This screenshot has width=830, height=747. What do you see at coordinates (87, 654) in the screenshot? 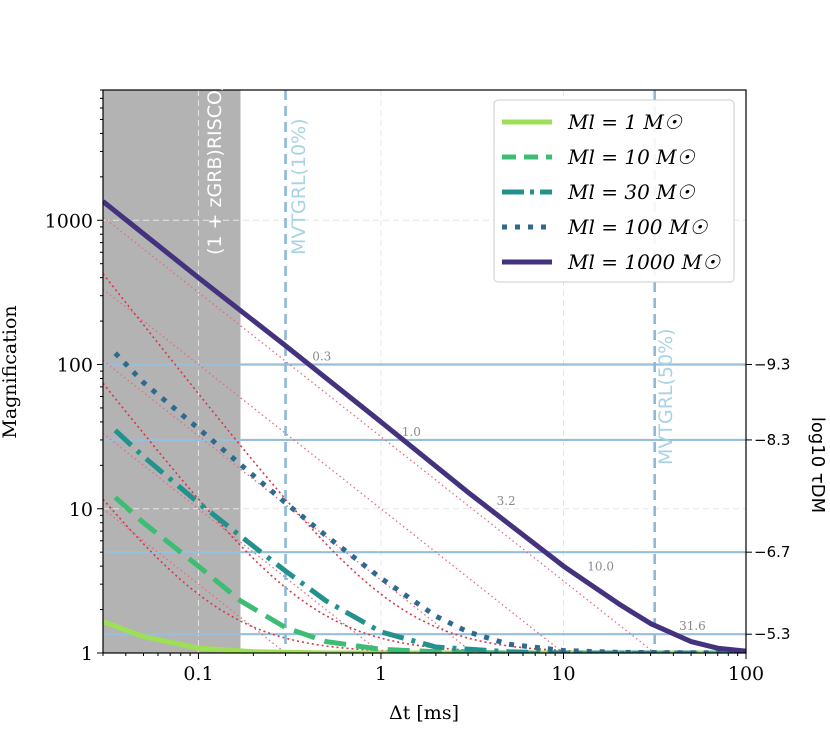
I see `y-tick-label: 1` at bounding box center [87, 654].